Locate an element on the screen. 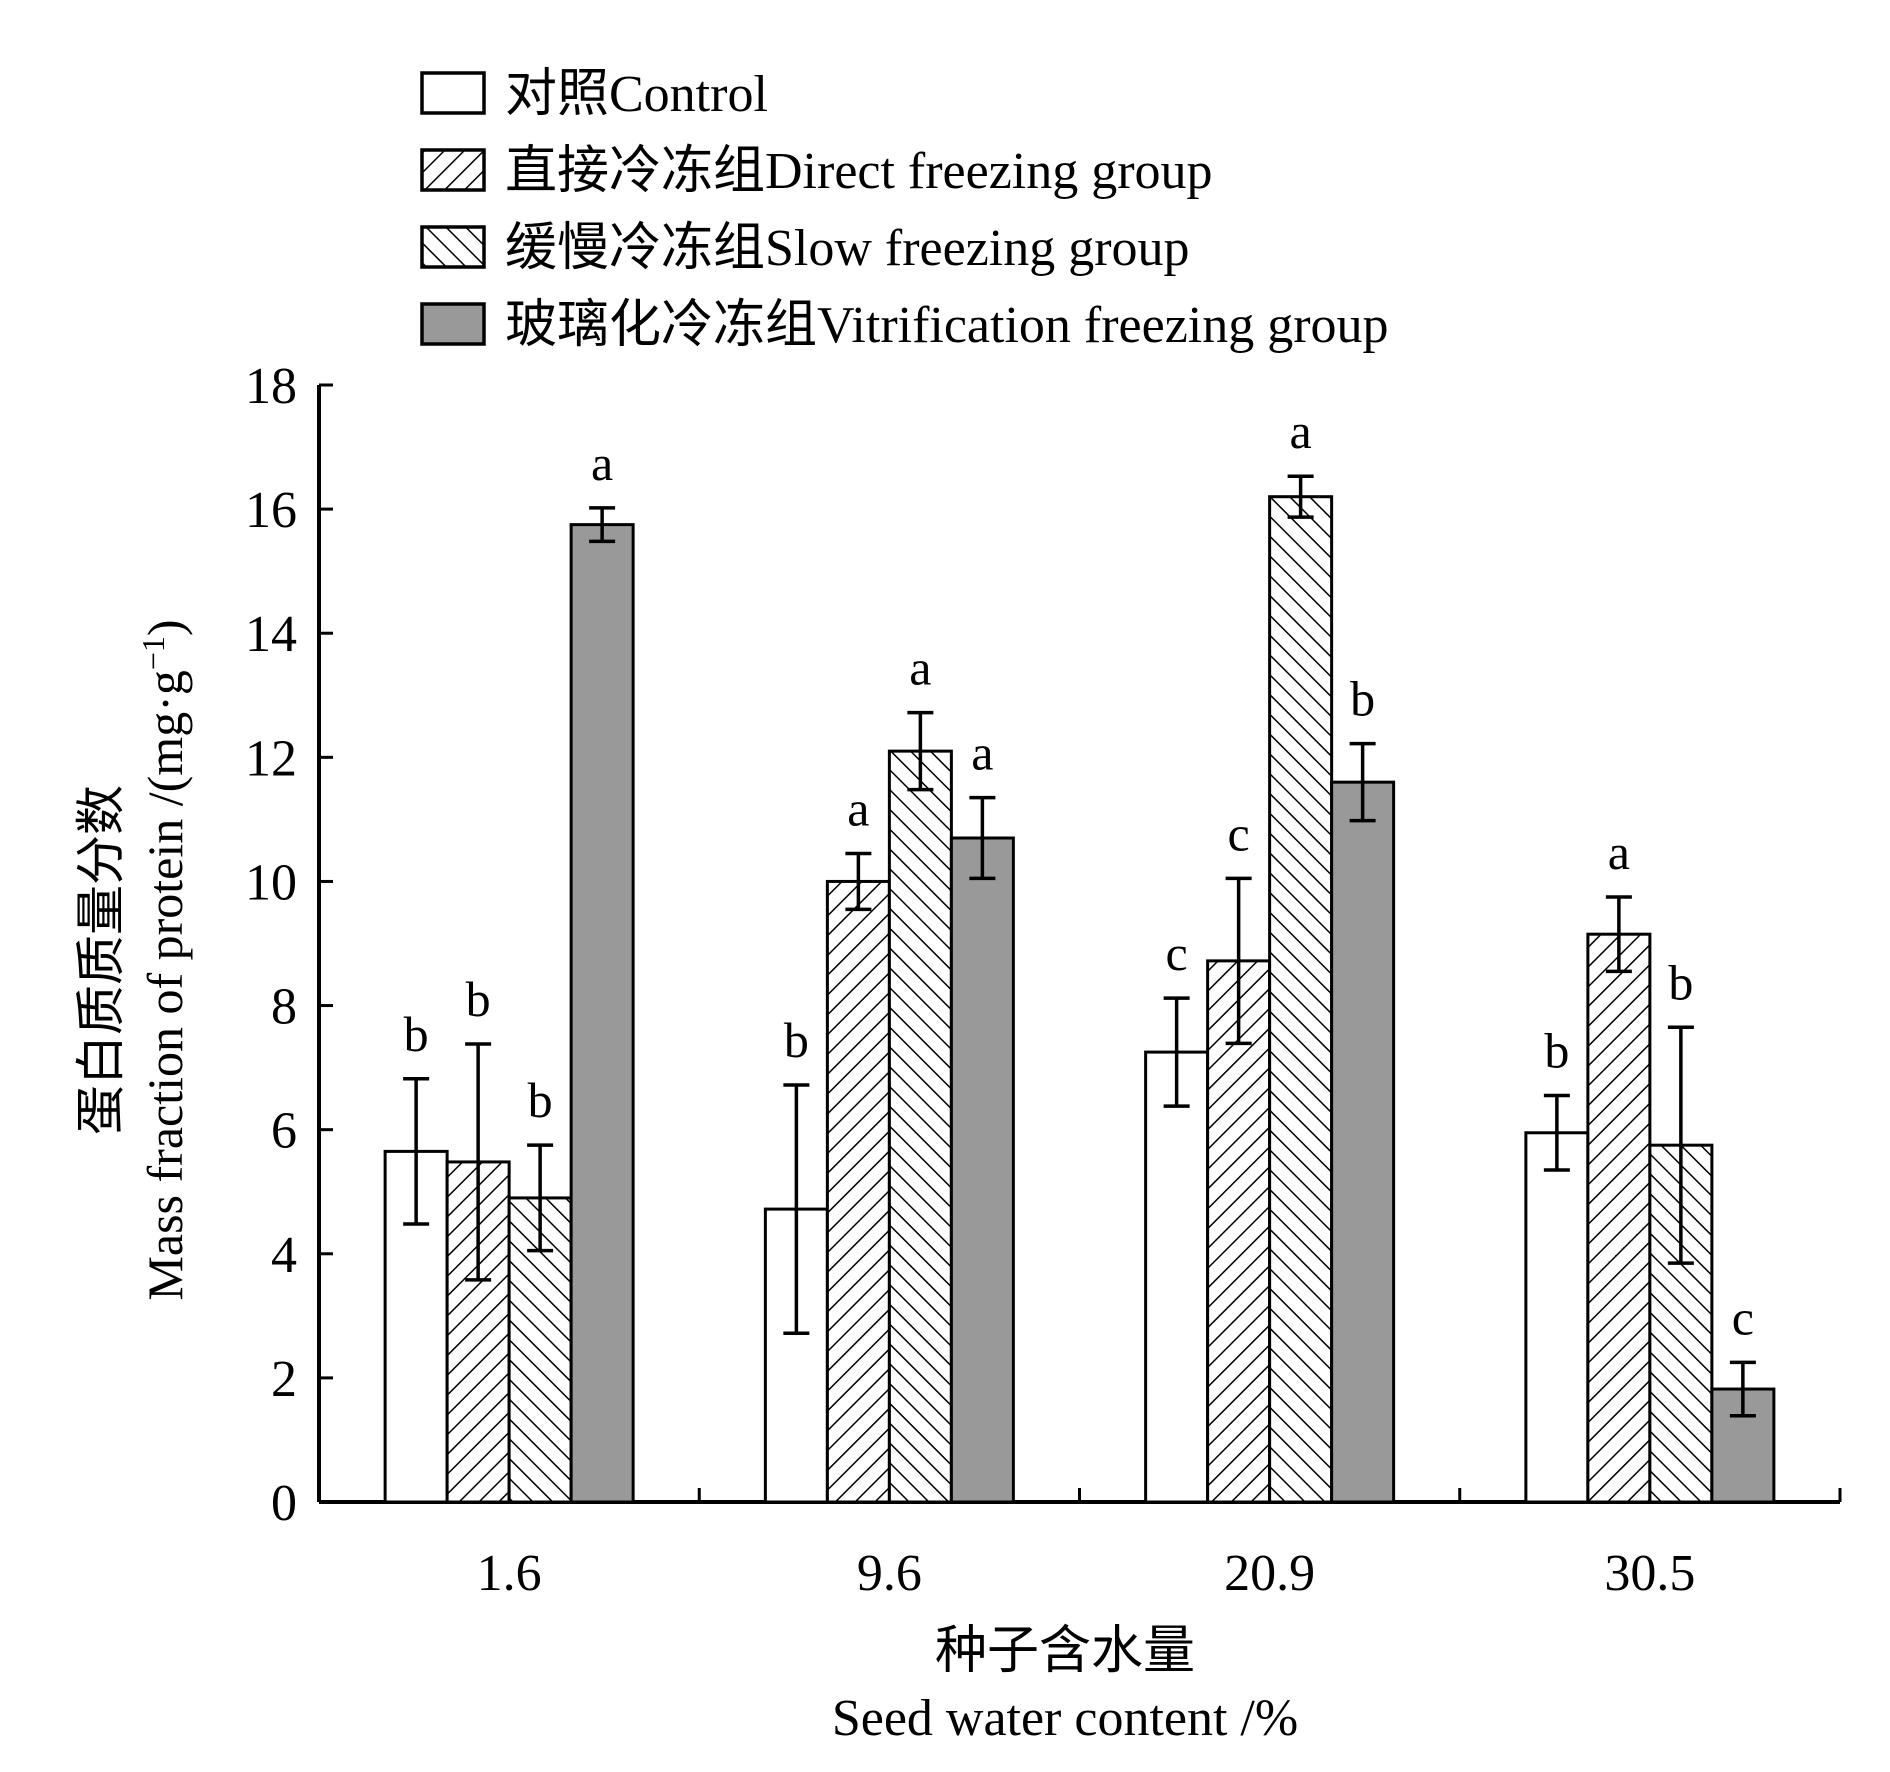 This screenshot has height=1772, width=1890. y-tick-label: 0 is located at coordinates (284, 1503).